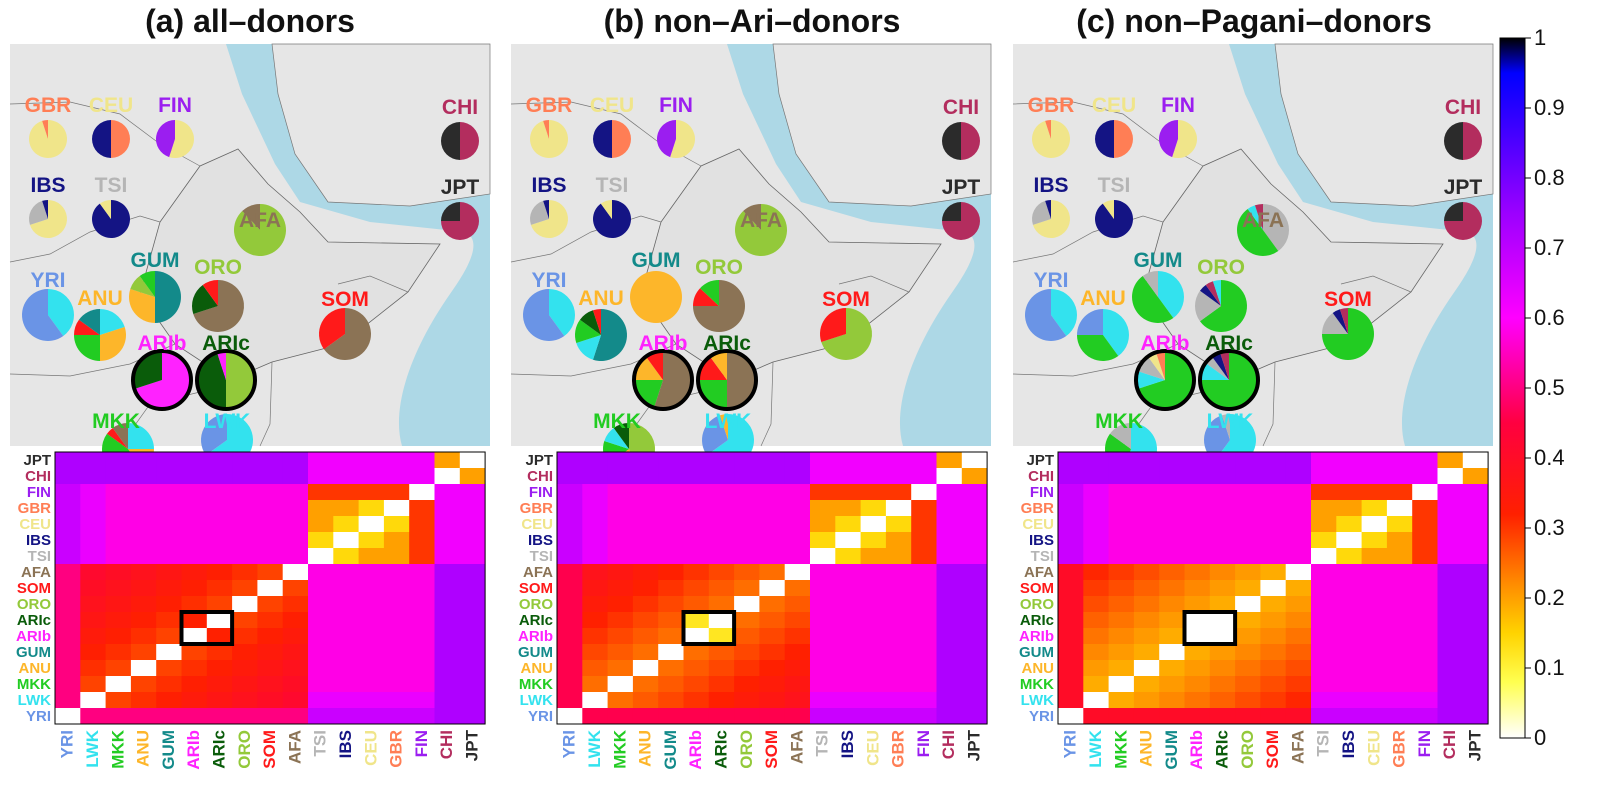  What do you see at coordinates (1038, 668) in the screenshot?
I see `heatmap-y-tick-label: ANU` at bounding box center [1038, 668].